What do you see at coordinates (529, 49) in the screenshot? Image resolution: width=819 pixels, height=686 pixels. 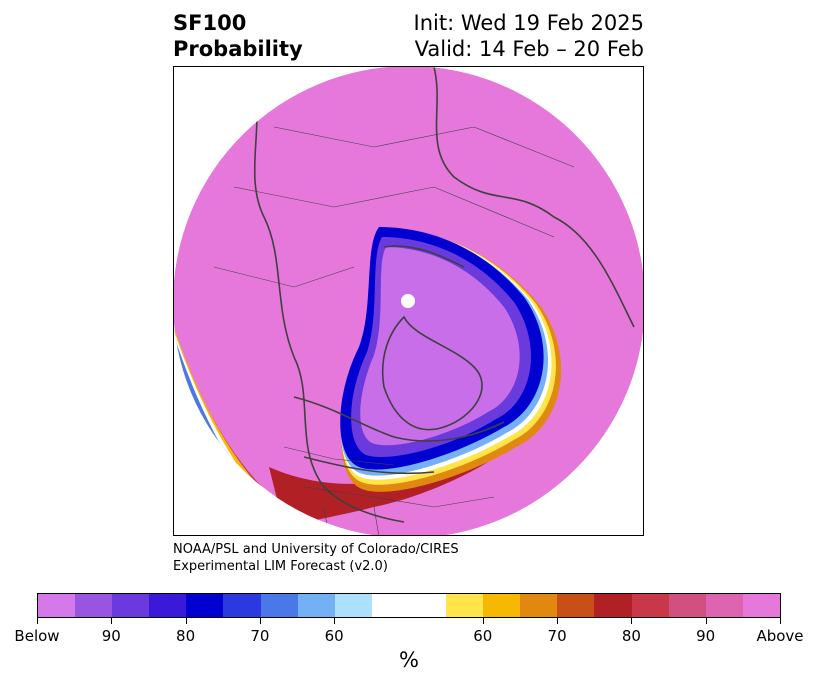 I see `valid-range: Valid: 14 Feb – 20 Feb` at bounding box center [529, 49].